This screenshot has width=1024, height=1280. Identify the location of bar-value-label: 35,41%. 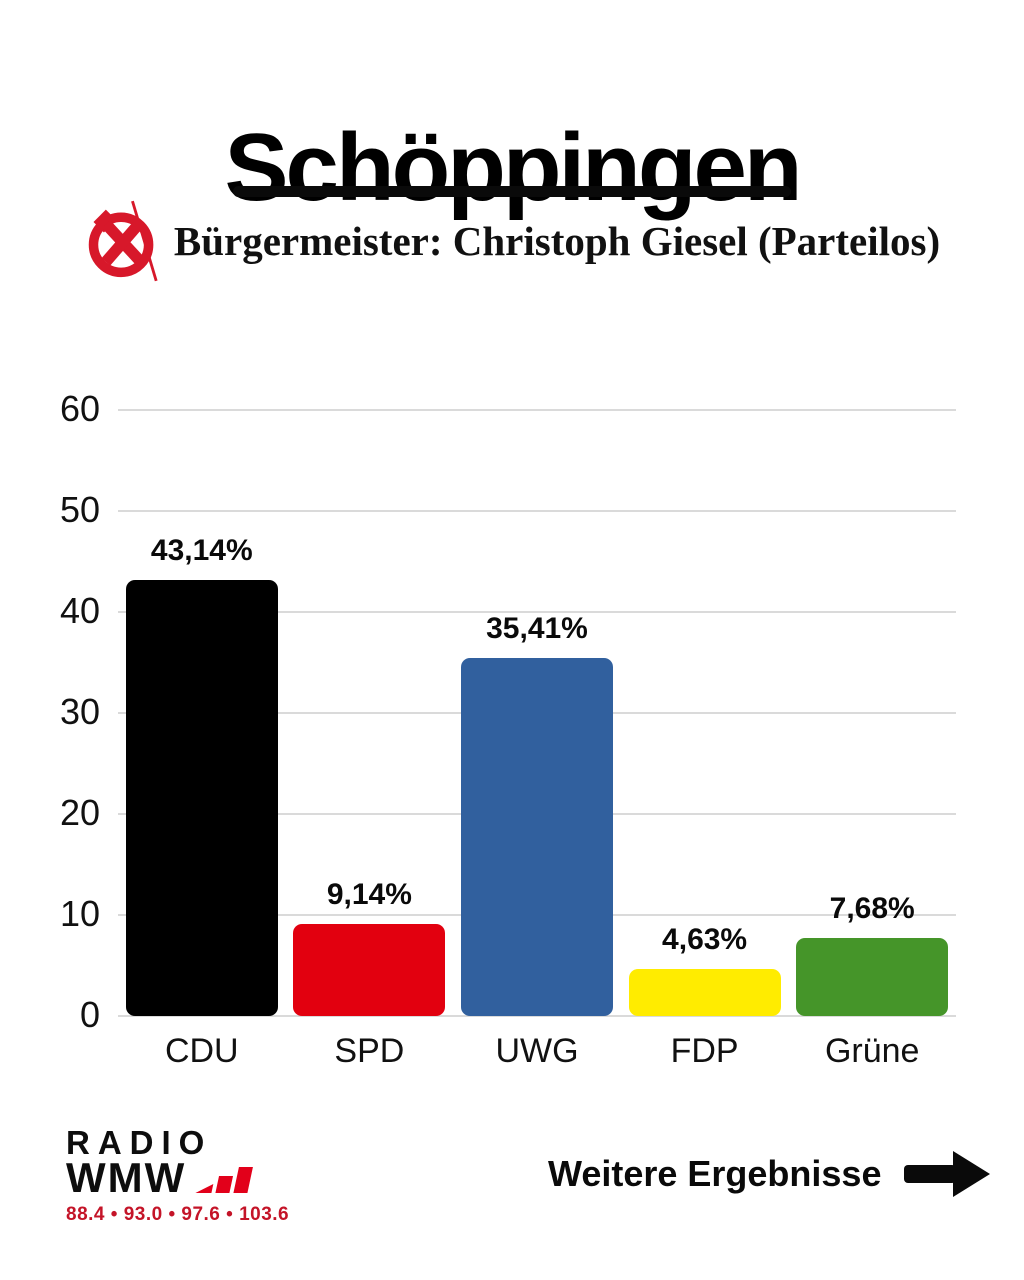
(537, 629).